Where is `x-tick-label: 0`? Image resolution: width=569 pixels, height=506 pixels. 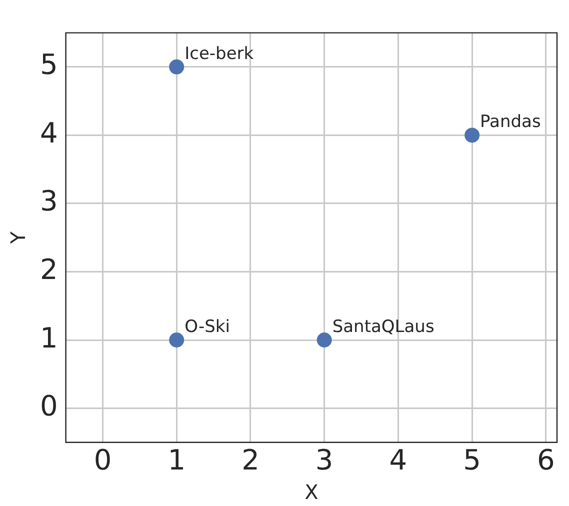 x-tick-label: 0 is located at coordinates (103, 459).